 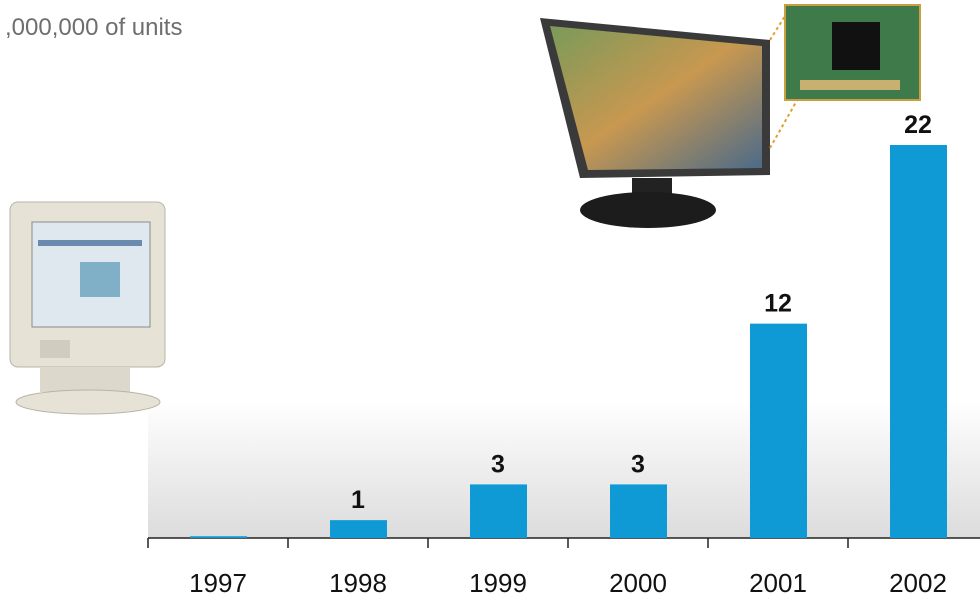 I want to click on lcd-monitor-illustration, so click(x=730, y=116).